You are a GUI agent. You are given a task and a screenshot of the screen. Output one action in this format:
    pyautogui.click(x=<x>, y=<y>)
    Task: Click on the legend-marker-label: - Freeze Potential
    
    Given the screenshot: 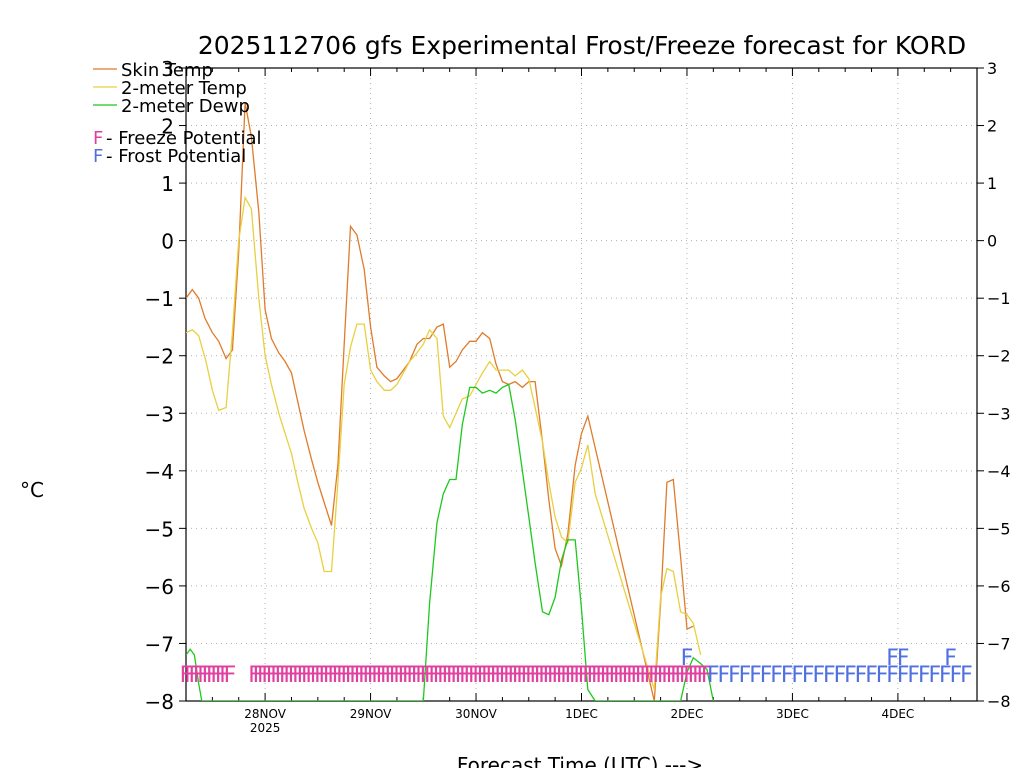 What is the action you would take?
    pyautogui.click(x=184, y=138)
    